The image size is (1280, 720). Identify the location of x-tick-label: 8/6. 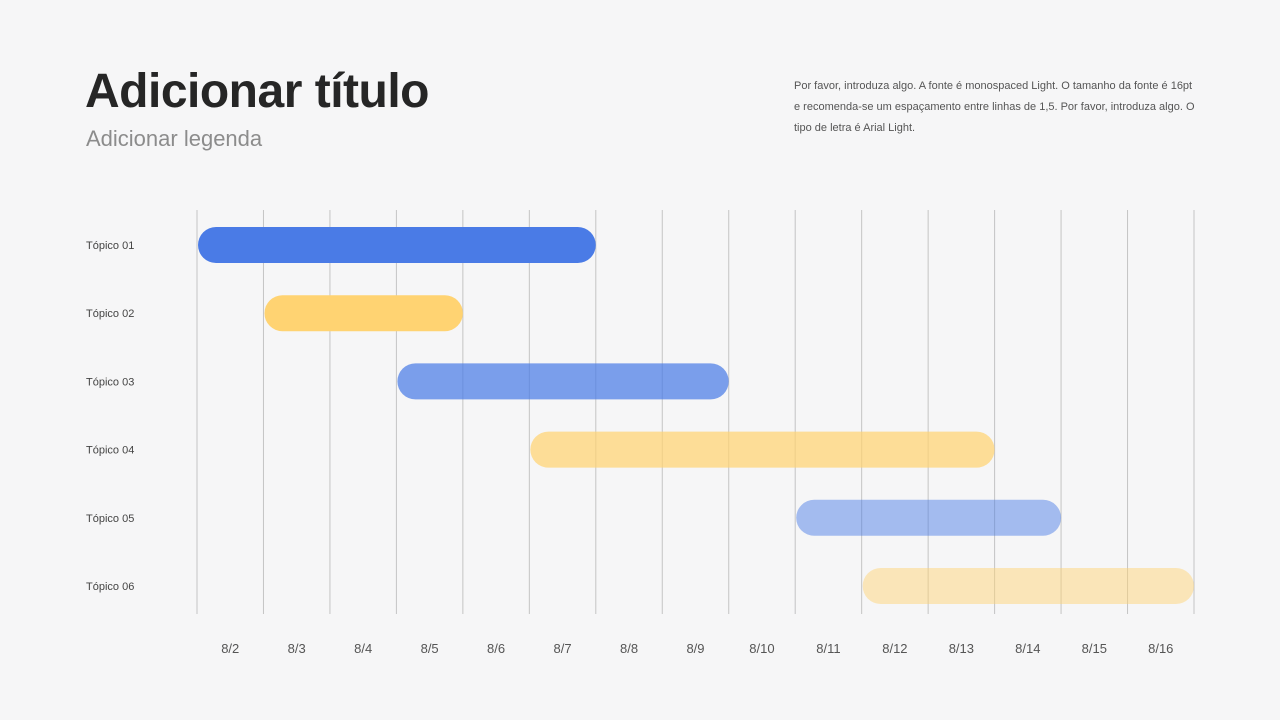
(496, 648).